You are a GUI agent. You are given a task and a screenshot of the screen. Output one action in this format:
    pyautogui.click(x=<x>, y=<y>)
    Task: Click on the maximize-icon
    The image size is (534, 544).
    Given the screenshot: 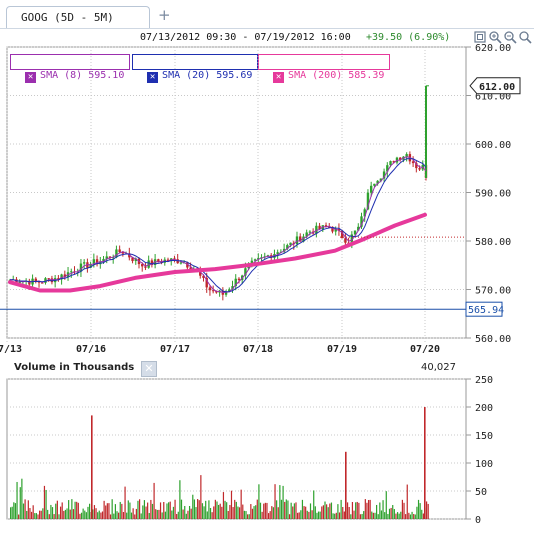 What is the action you would take?
    pyautogui.click(x=480, y=37)
    